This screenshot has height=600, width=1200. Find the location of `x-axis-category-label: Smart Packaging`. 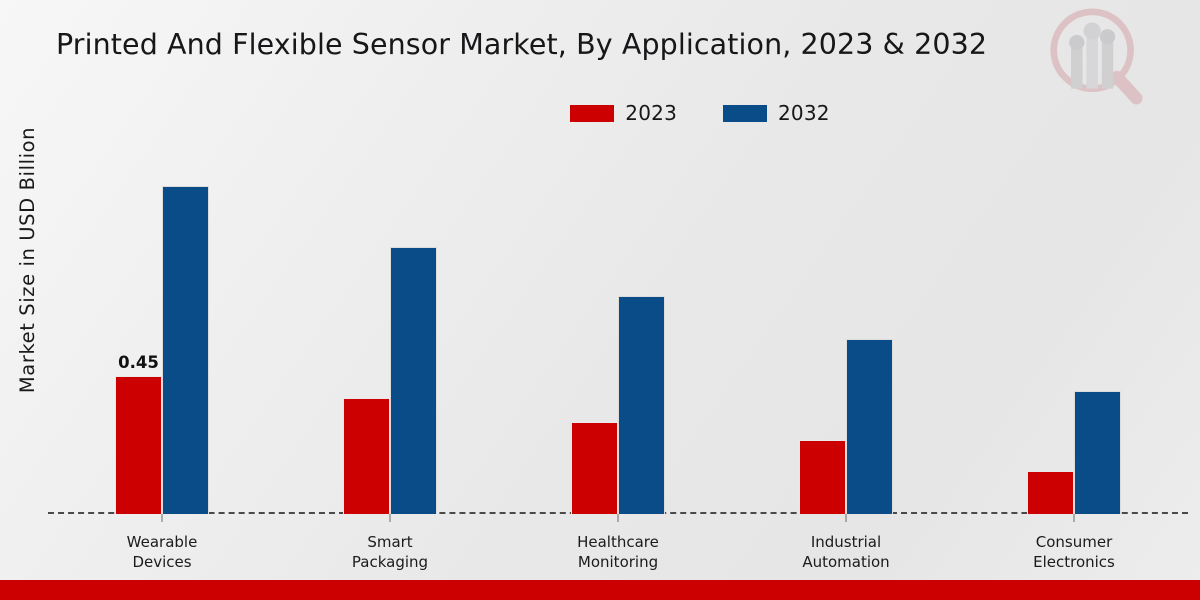

x-axis-category-label: Smart Packaging is located at coordinates (390, 552).